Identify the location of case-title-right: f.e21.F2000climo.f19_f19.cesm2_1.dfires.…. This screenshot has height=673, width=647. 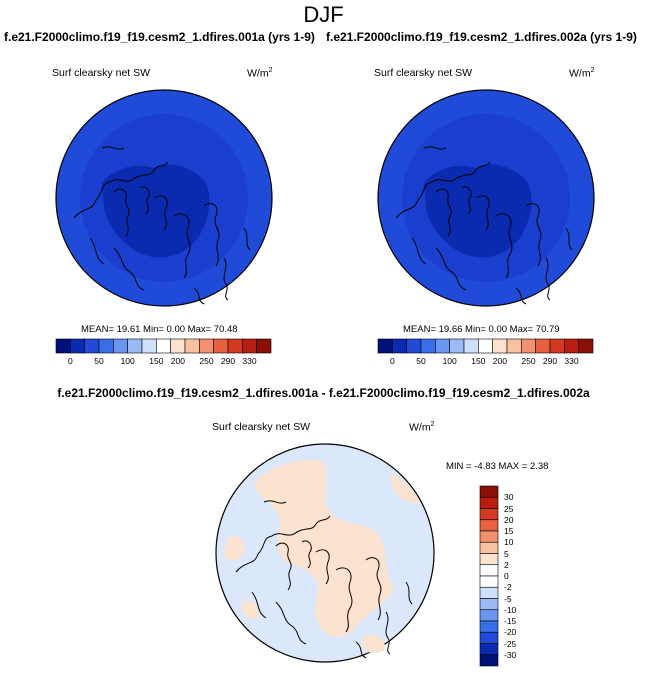
(481, 37).